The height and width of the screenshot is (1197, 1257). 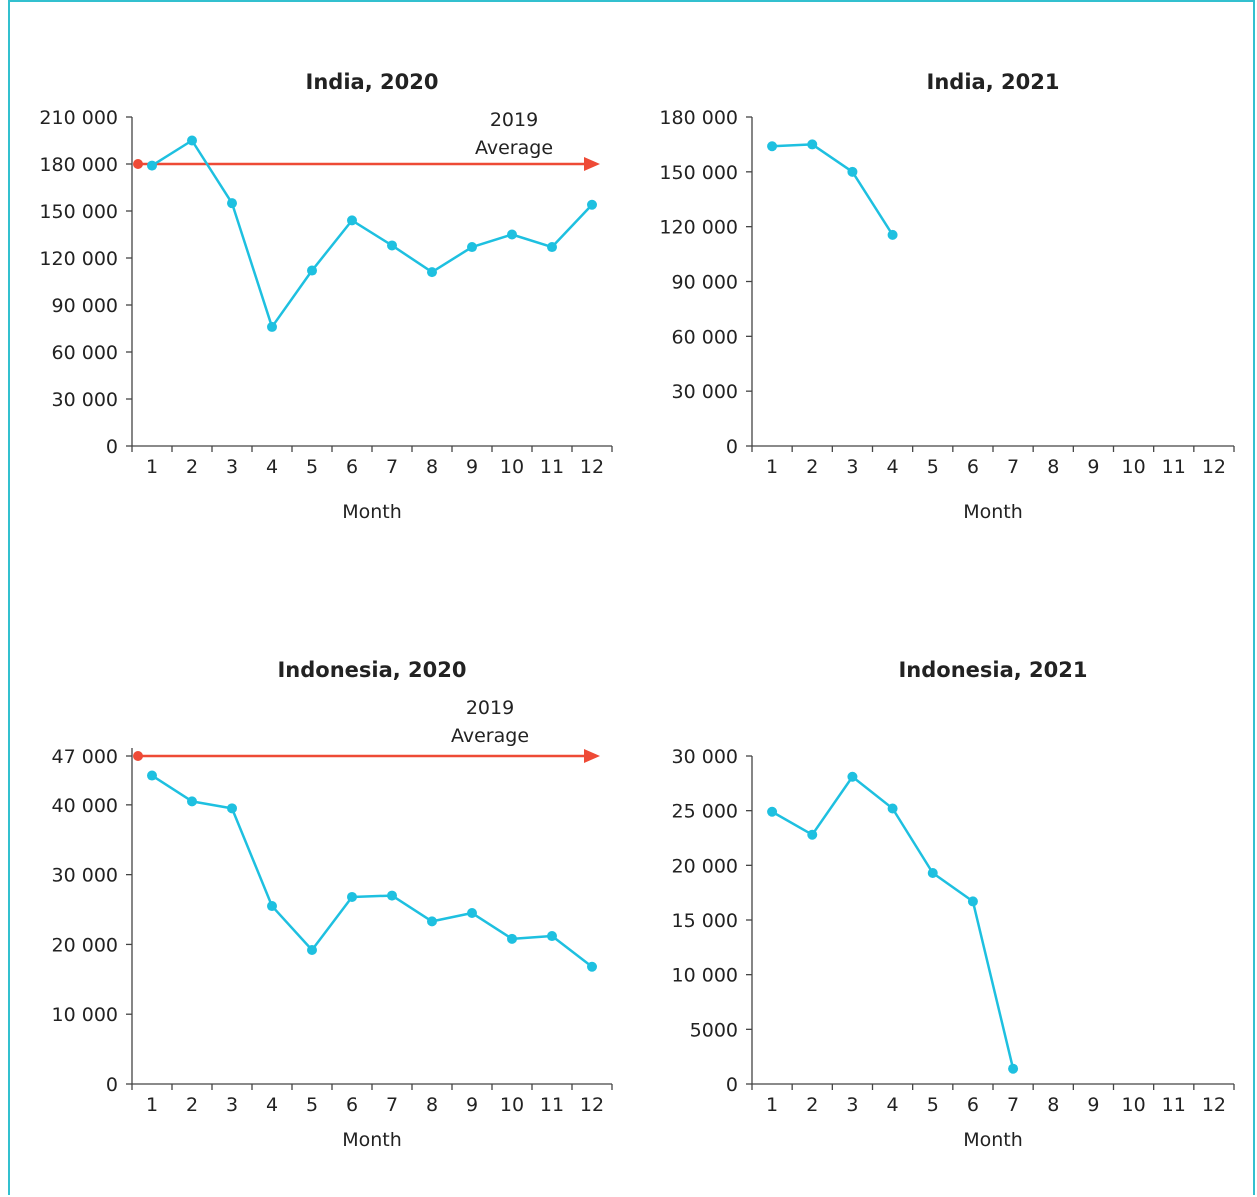 What do you see at coordinates (371, 670) in the screenshot?
I see `chart3-title: Indonesia, 2020` at bounding box center [371, 670].